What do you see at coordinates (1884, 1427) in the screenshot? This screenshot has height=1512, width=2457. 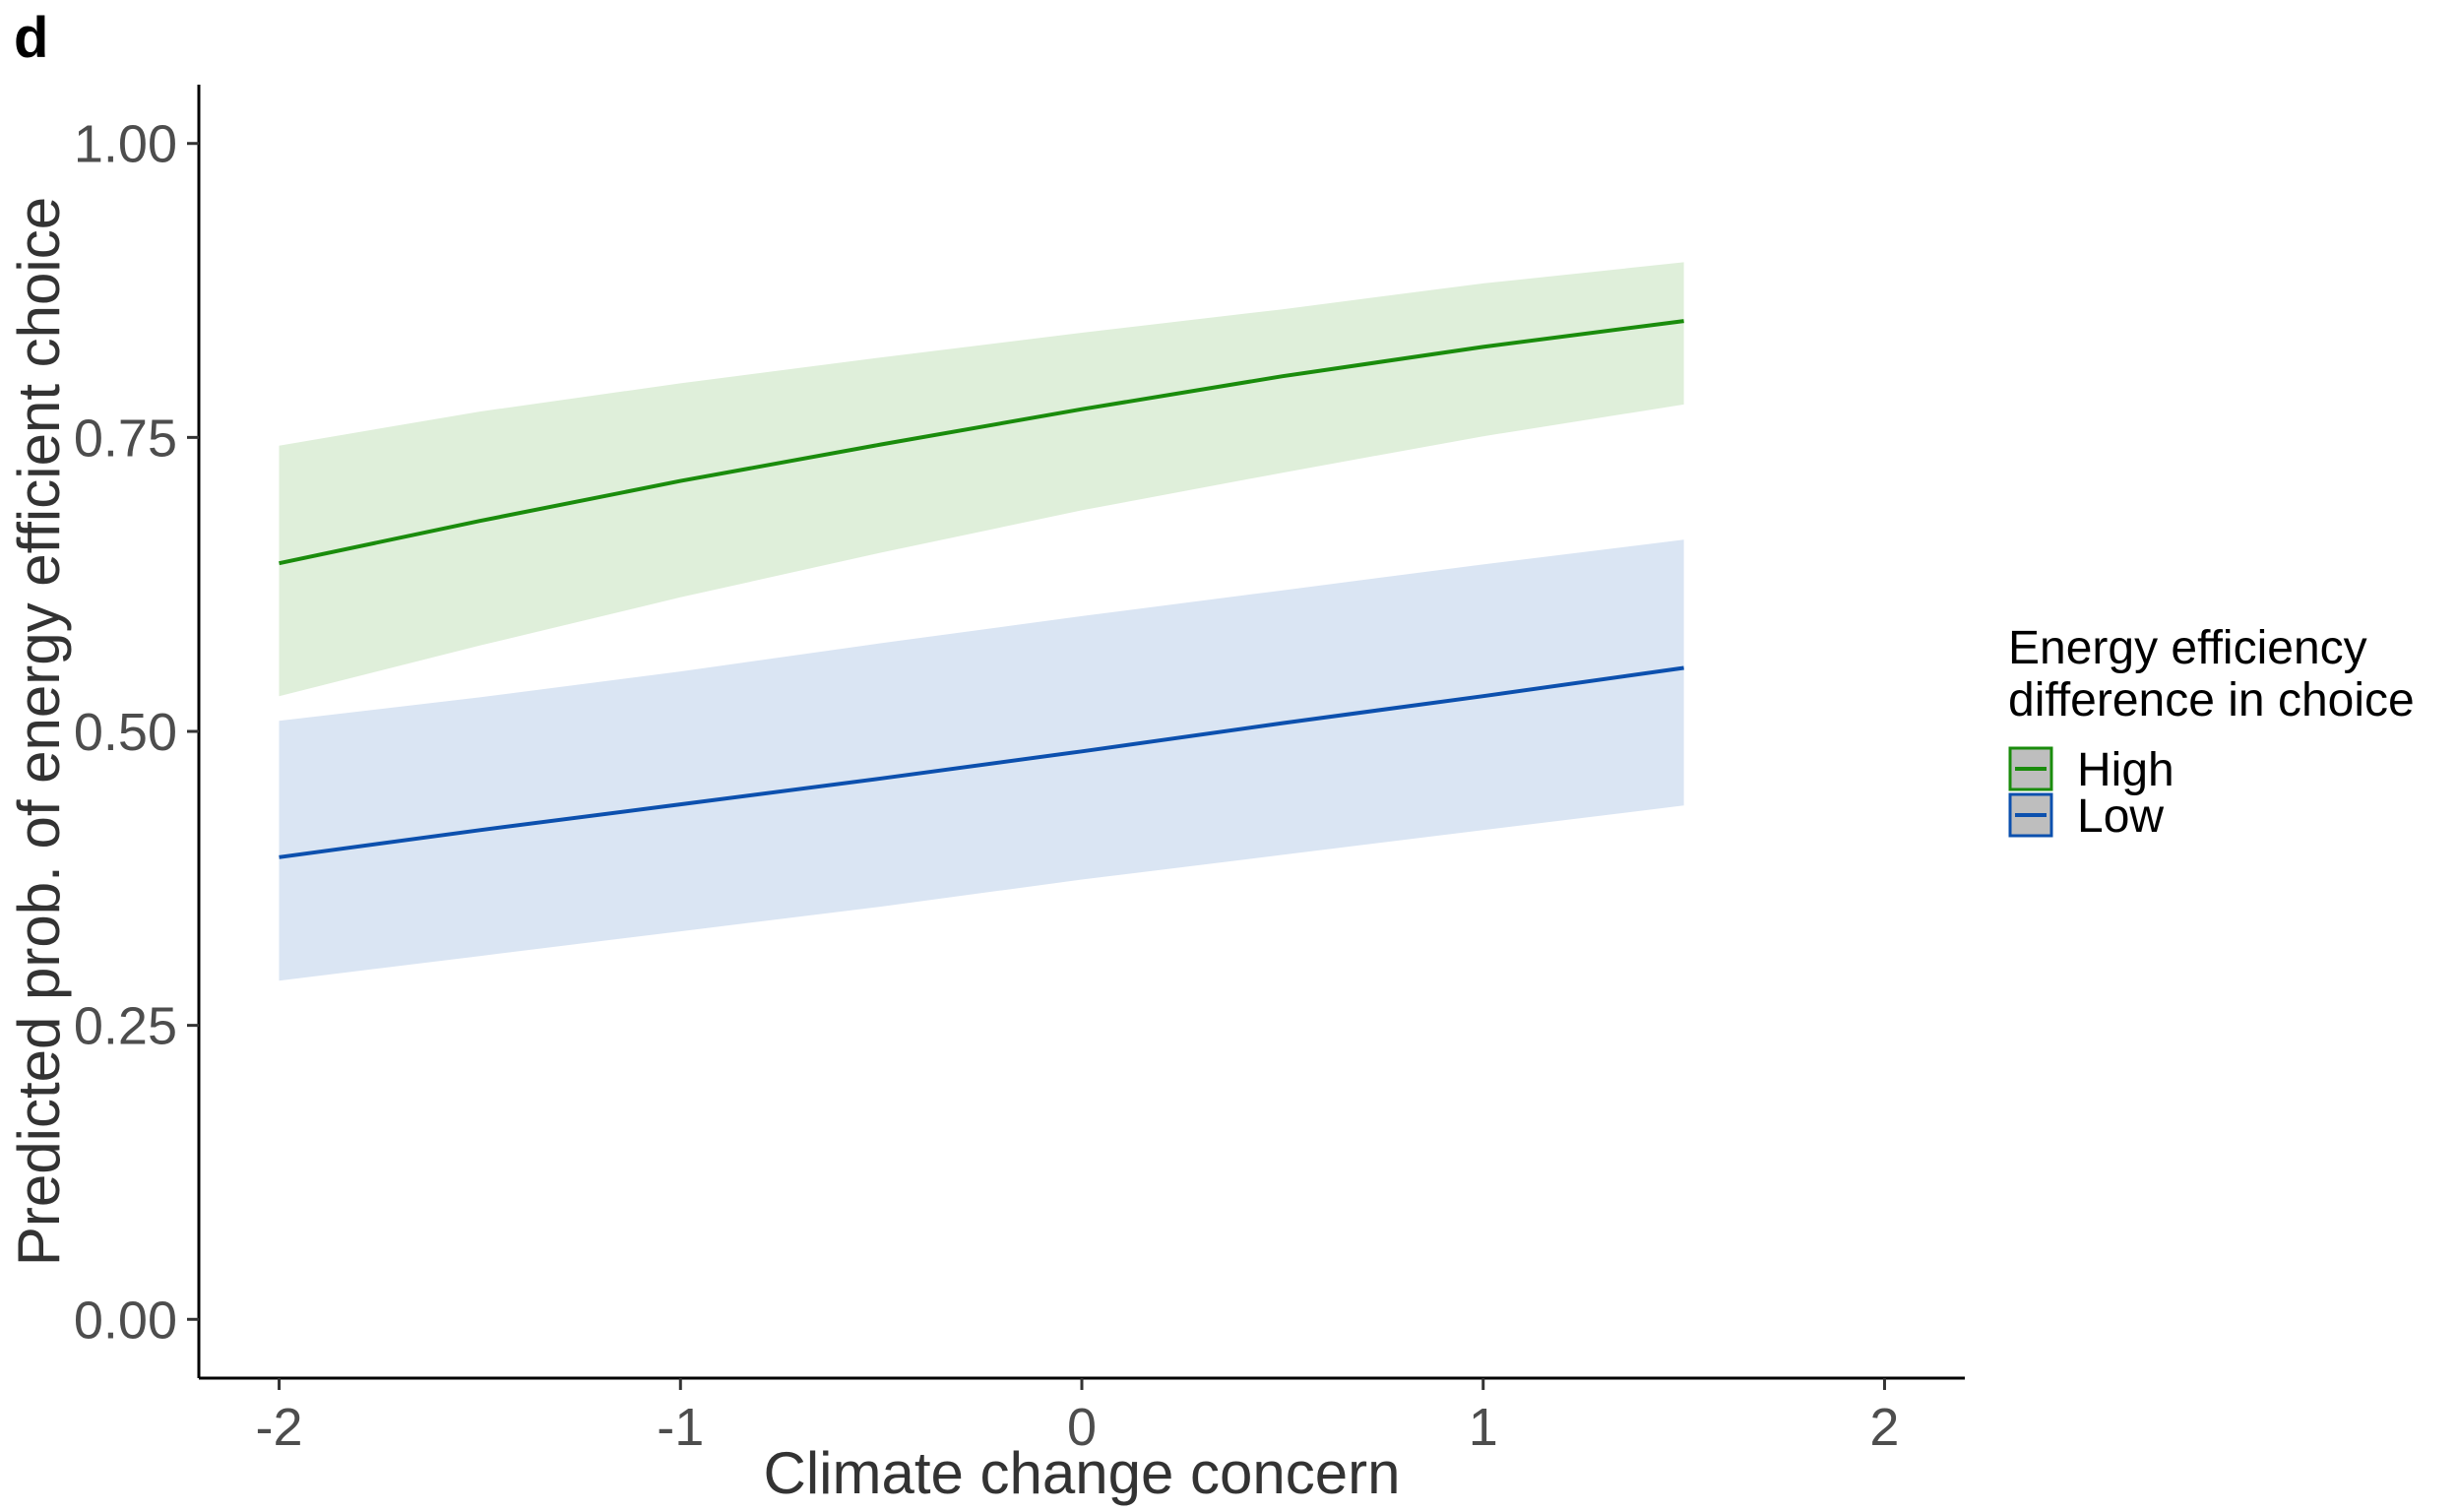 I see `x-tick-label: 2` at bounding box center [1884, 1427].